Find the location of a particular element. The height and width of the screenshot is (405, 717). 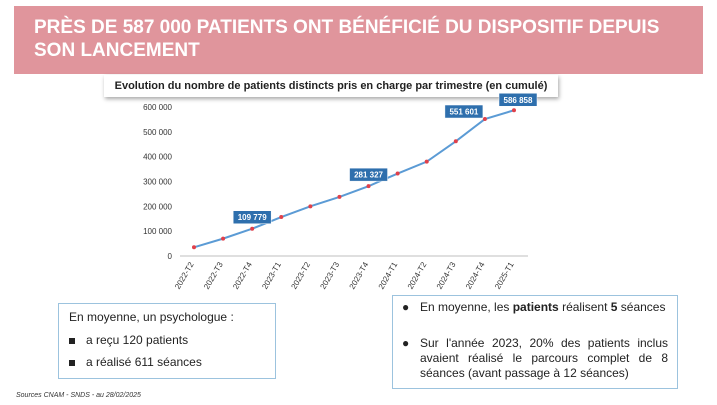

data-label: 281 327 is located at coordinates (368, 175).